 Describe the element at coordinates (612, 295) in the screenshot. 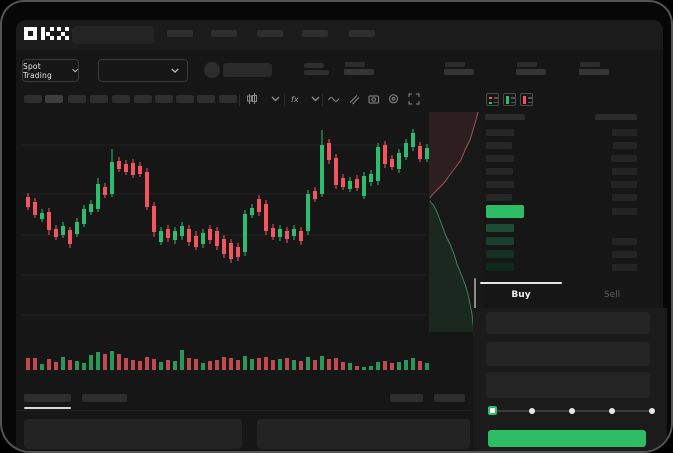

I see `tab-sell: Sell` at that location.